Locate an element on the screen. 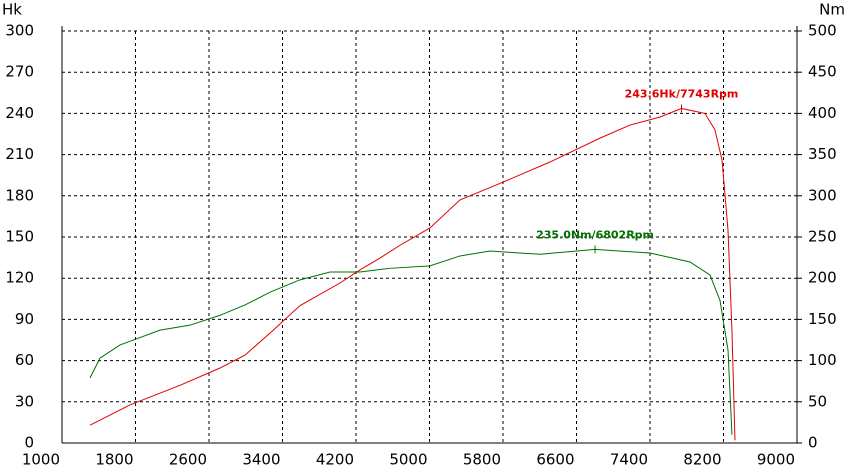  y2-tick-label: 150 is located at coordinates (822, 319).